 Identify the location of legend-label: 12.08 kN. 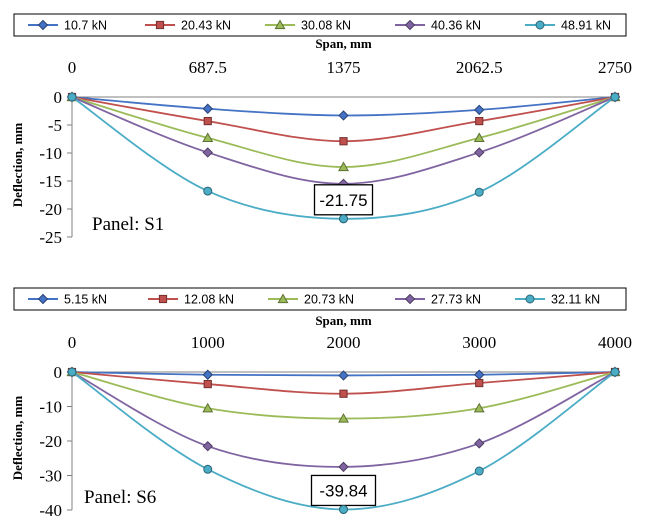
(209, 300).